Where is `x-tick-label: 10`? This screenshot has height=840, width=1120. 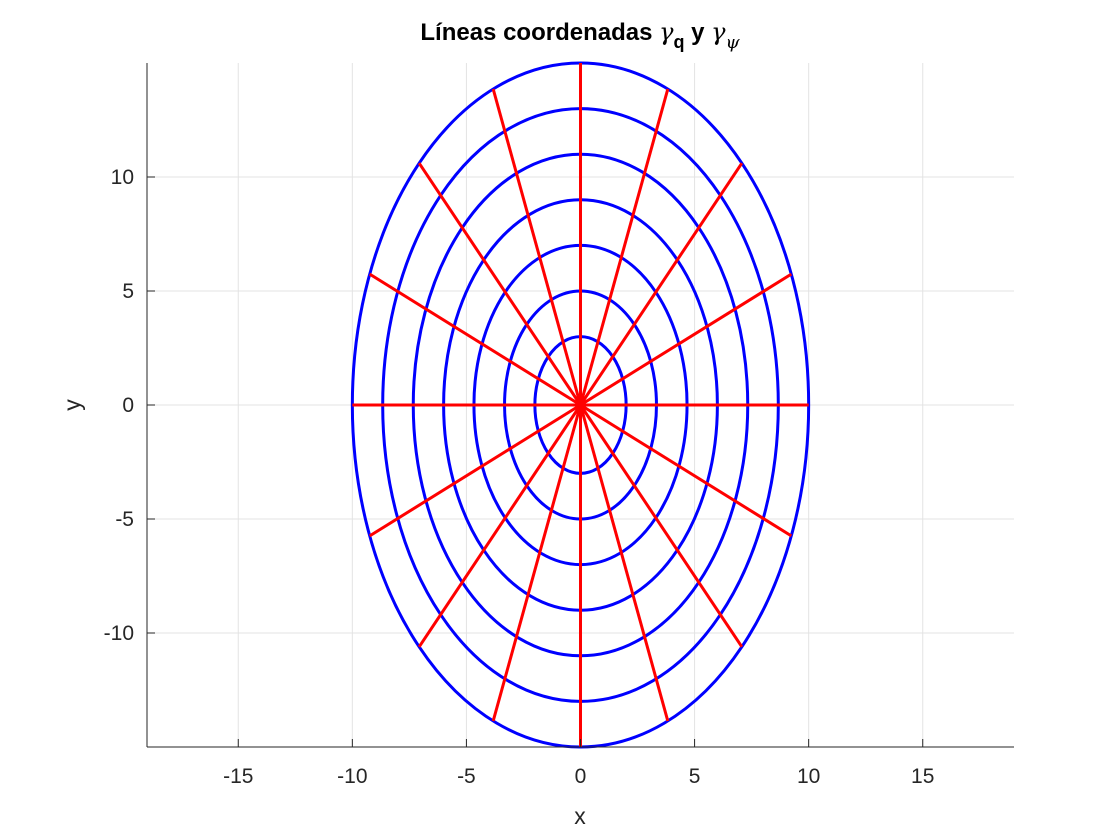 x-tick-label: 10 is located at coordinates (808, 776).